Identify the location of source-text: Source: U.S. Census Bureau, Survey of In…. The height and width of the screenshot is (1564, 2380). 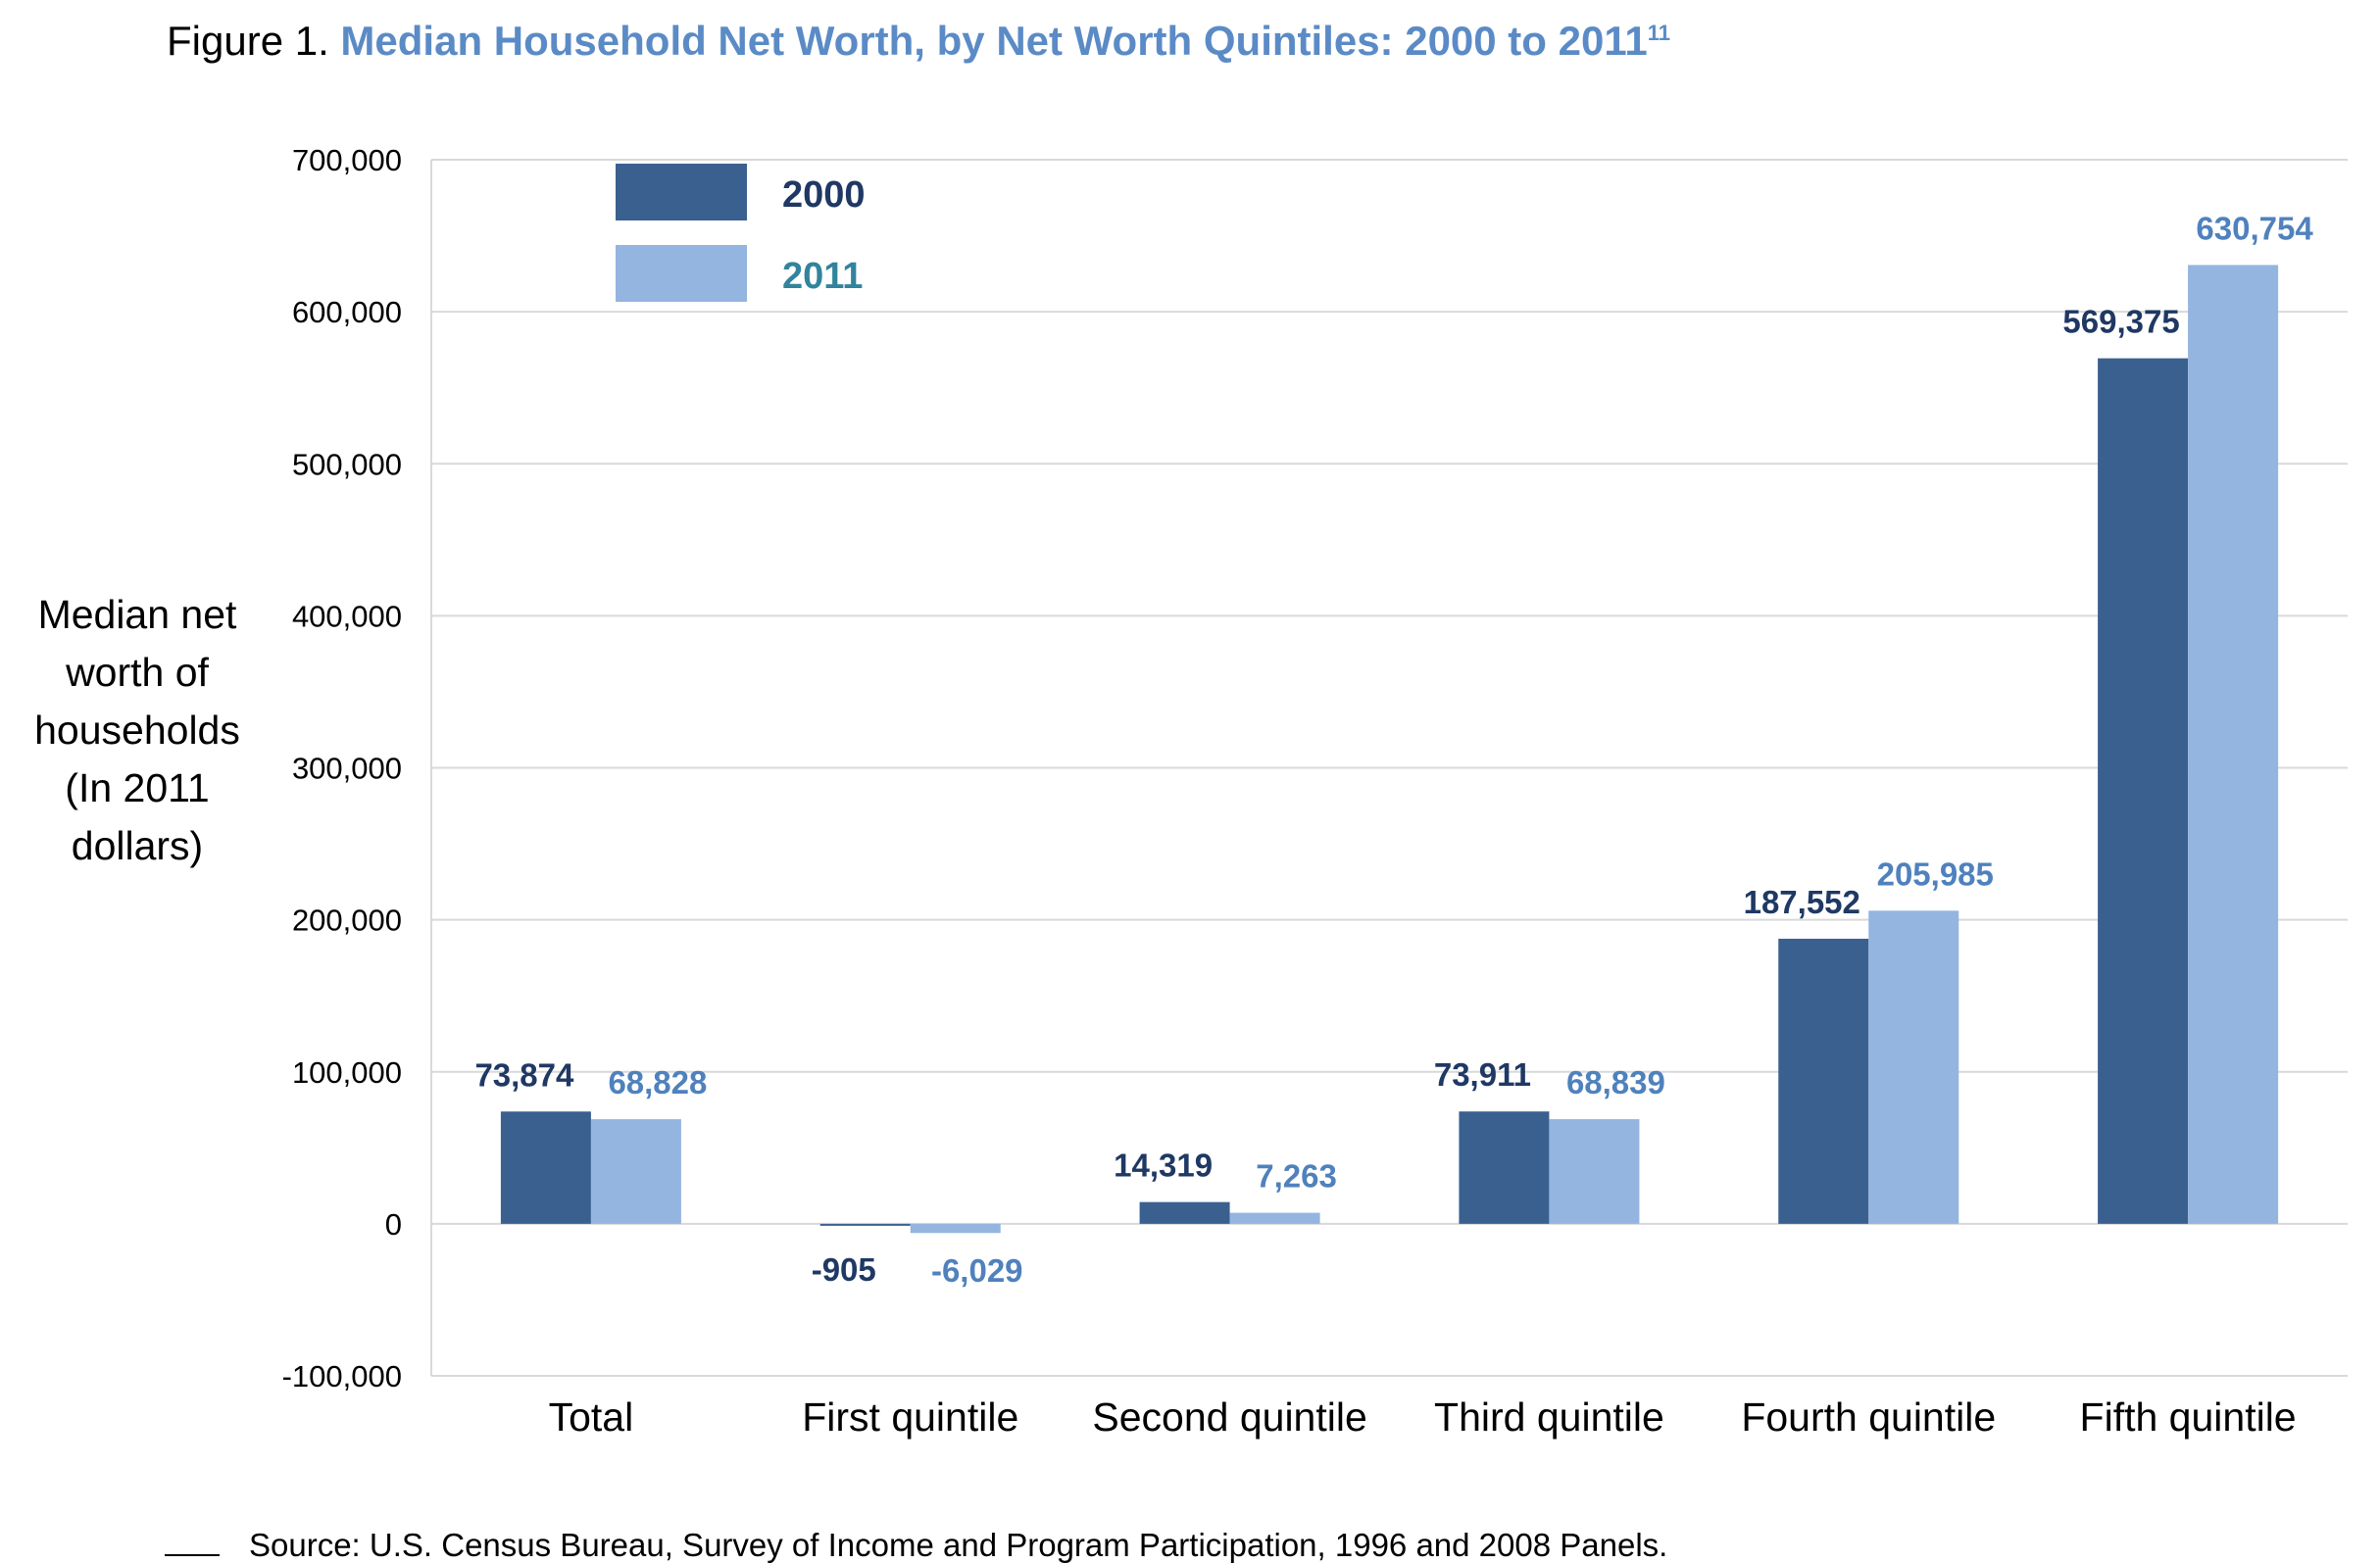
(958, 1545).